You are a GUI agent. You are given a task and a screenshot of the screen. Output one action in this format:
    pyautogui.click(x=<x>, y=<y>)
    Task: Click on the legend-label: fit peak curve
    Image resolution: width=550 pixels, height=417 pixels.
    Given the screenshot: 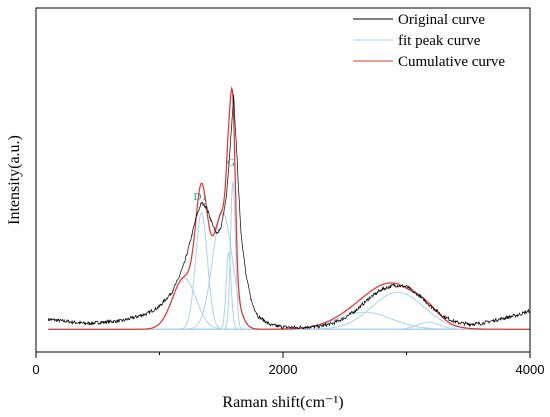 What is the action you would take?
    pyautogui.click(x=439, y=41)
    